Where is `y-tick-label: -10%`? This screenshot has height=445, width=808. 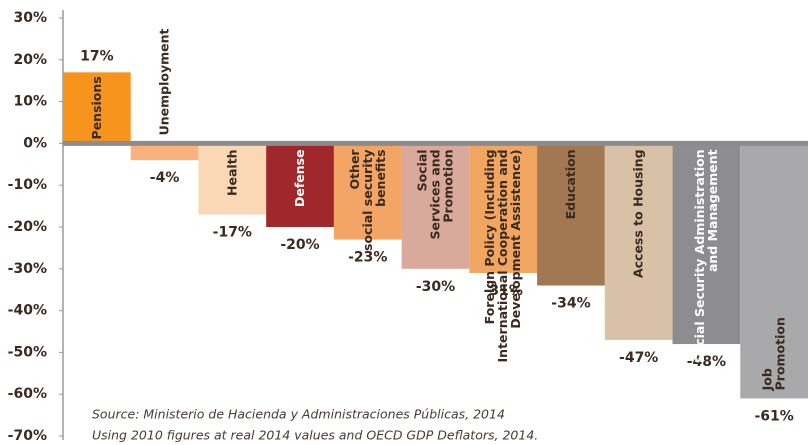
y-tick-label: -10% is located at coordinates (27, 185).